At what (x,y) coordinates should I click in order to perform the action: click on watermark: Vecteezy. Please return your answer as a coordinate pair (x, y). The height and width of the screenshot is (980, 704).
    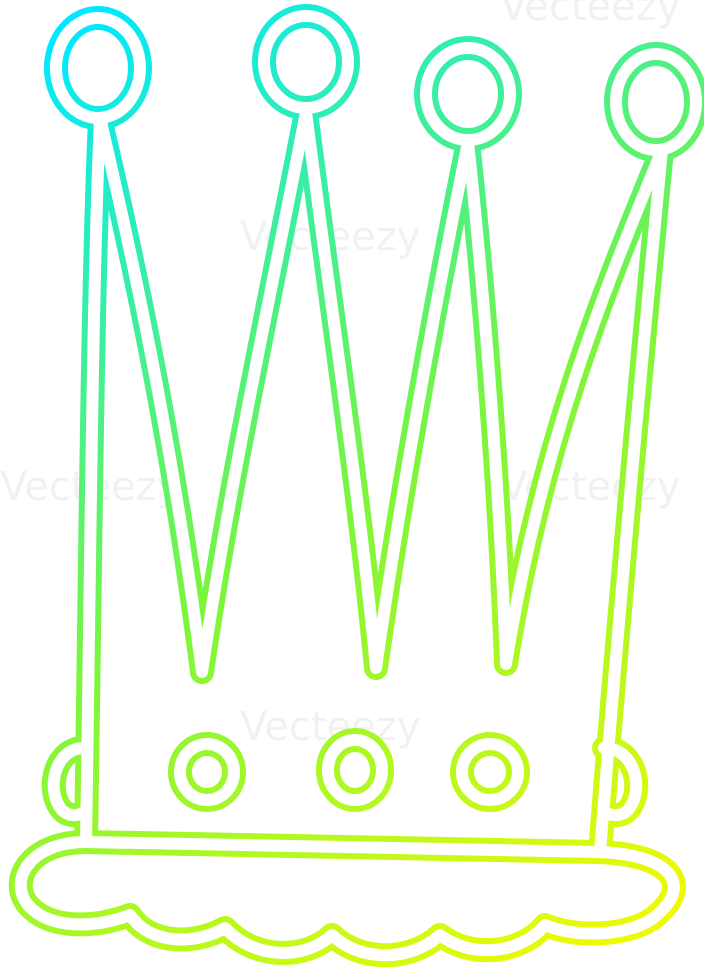
    Looking at the image, I should click on (590, 15).